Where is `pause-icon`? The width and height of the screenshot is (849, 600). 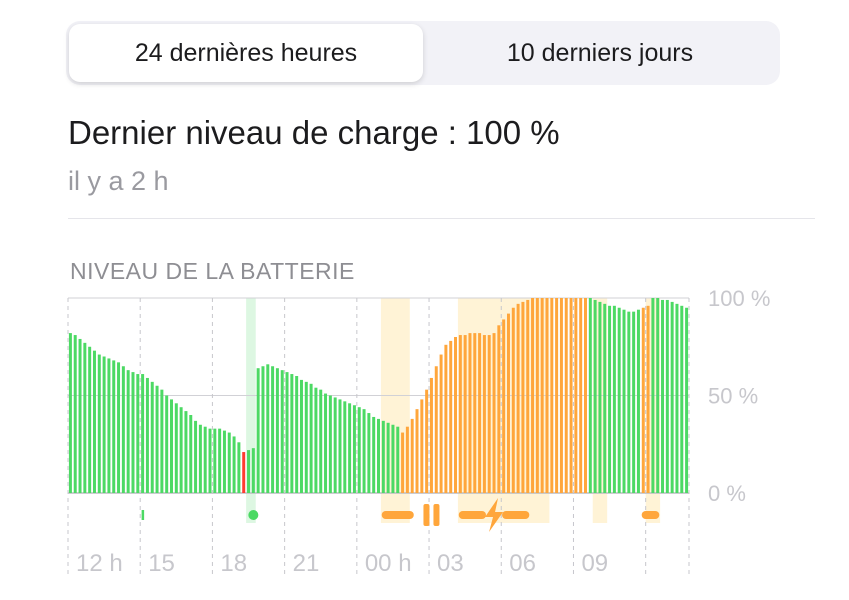 pause-icon is located at coordinates (426, 515).